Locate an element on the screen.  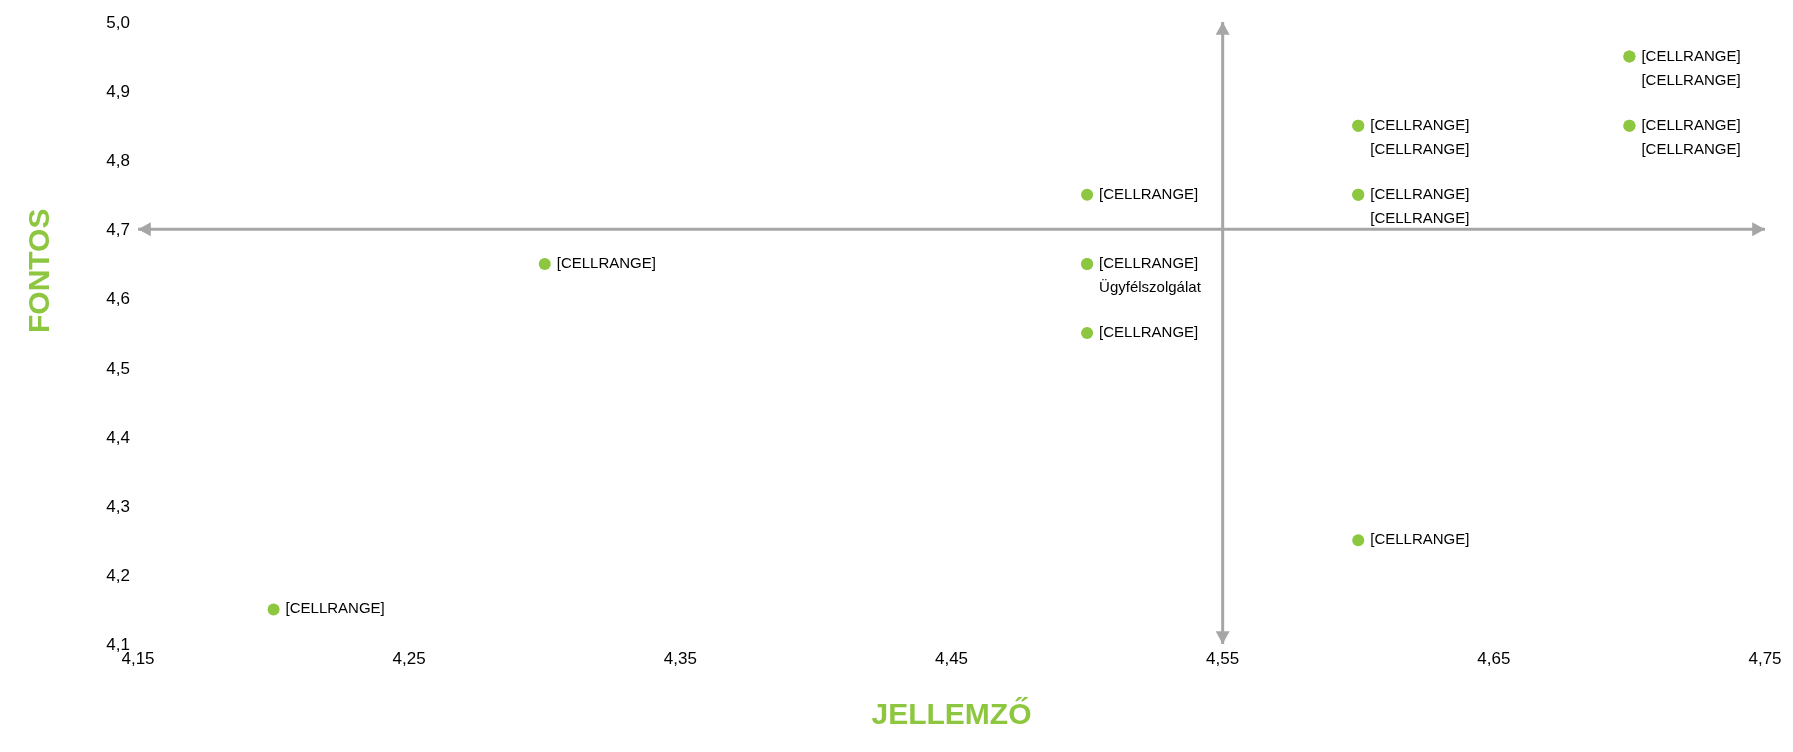
x-tick-label: 4,75 is located at coordinates (1765, 659).